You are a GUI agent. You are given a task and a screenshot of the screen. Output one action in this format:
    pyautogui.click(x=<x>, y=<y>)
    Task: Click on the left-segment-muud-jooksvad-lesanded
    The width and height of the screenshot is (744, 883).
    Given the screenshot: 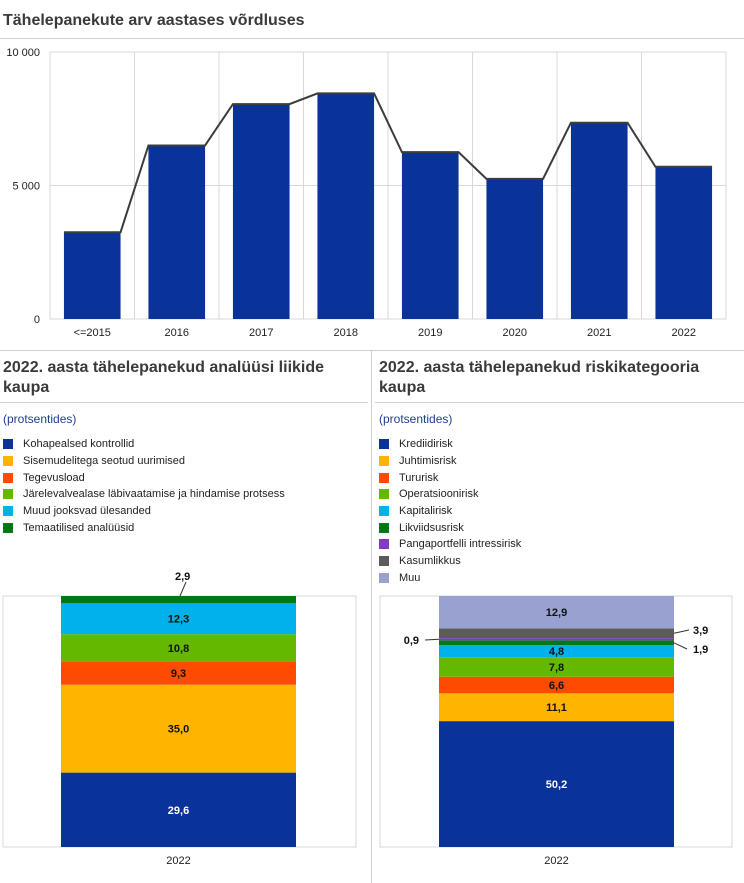 What is the action you would take?
    pyautogui.click(x=178, y=619)
    